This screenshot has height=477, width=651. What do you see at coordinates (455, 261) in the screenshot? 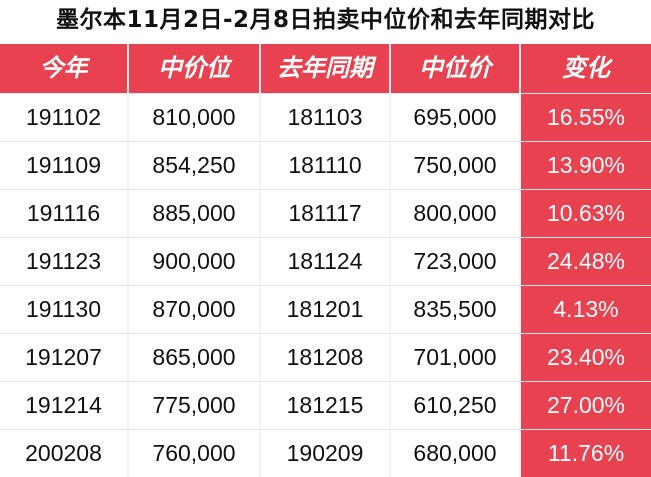
I see `last-year-median-cell: 723,000` at bounding box center [455, 261].